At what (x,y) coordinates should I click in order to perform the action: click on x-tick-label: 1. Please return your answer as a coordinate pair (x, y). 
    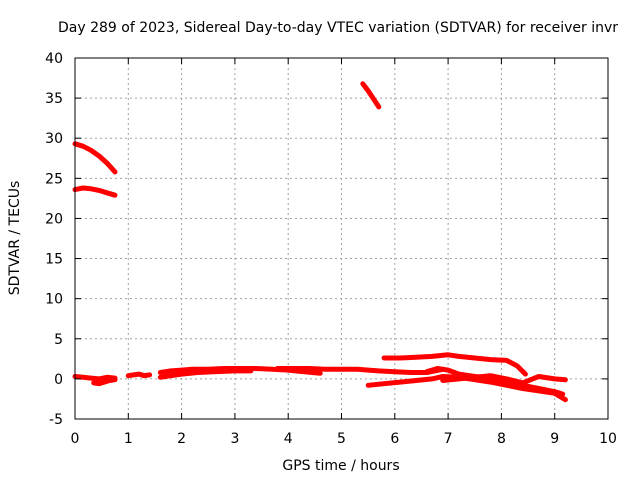
    Looking at the image, I should click on (128, 439).